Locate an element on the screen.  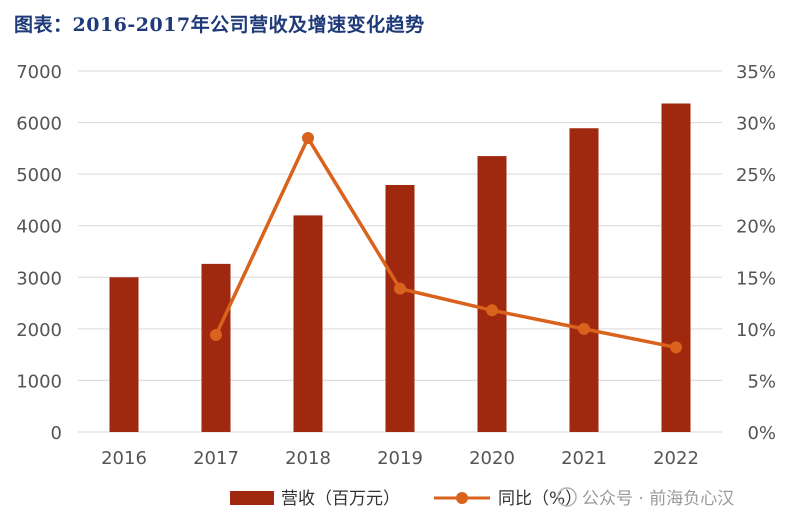
wechat-icon is located at coordinates (567, 497).